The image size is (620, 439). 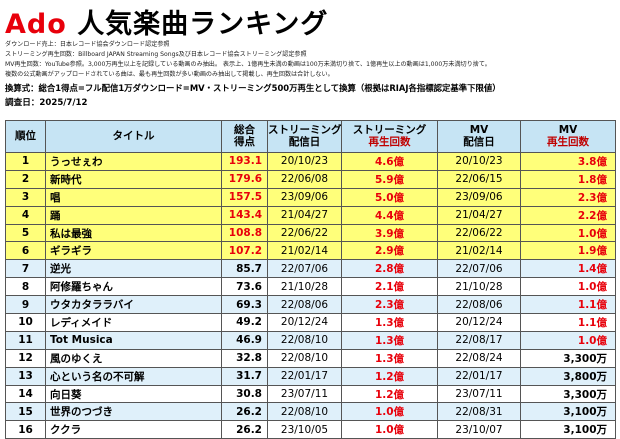 I want to click on rank-cell: 16, so click(x=25, y=429).